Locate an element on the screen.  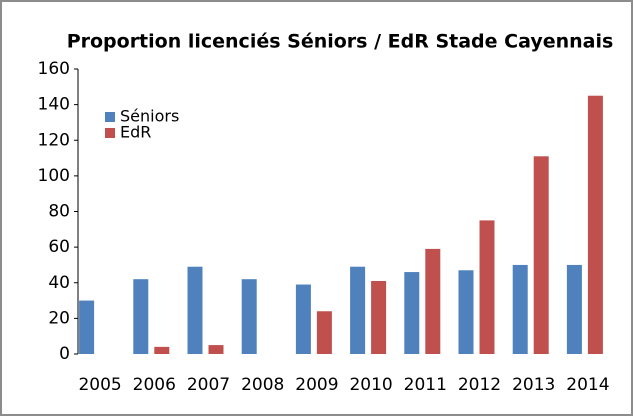
legend-label: Séniors is located at coordinates (149, 116).